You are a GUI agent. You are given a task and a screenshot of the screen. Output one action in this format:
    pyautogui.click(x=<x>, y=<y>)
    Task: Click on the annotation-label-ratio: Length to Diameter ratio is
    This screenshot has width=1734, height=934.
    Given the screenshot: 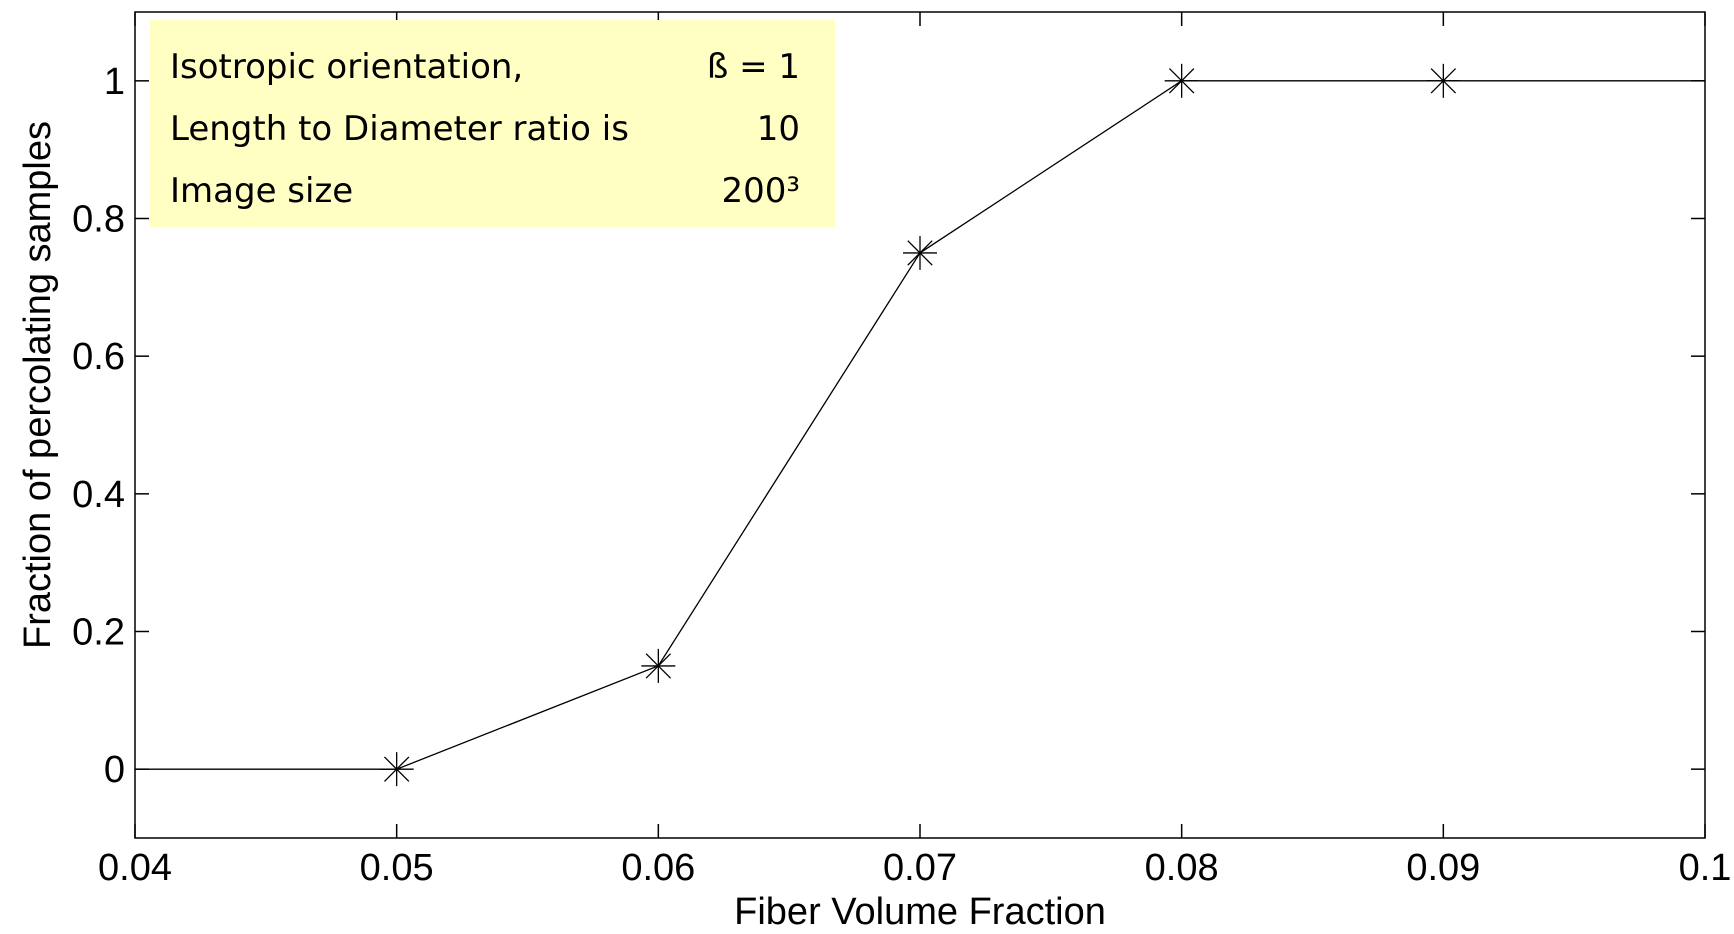 What is the action you would take?
    pyautogui.click(x=399, y=129)
    